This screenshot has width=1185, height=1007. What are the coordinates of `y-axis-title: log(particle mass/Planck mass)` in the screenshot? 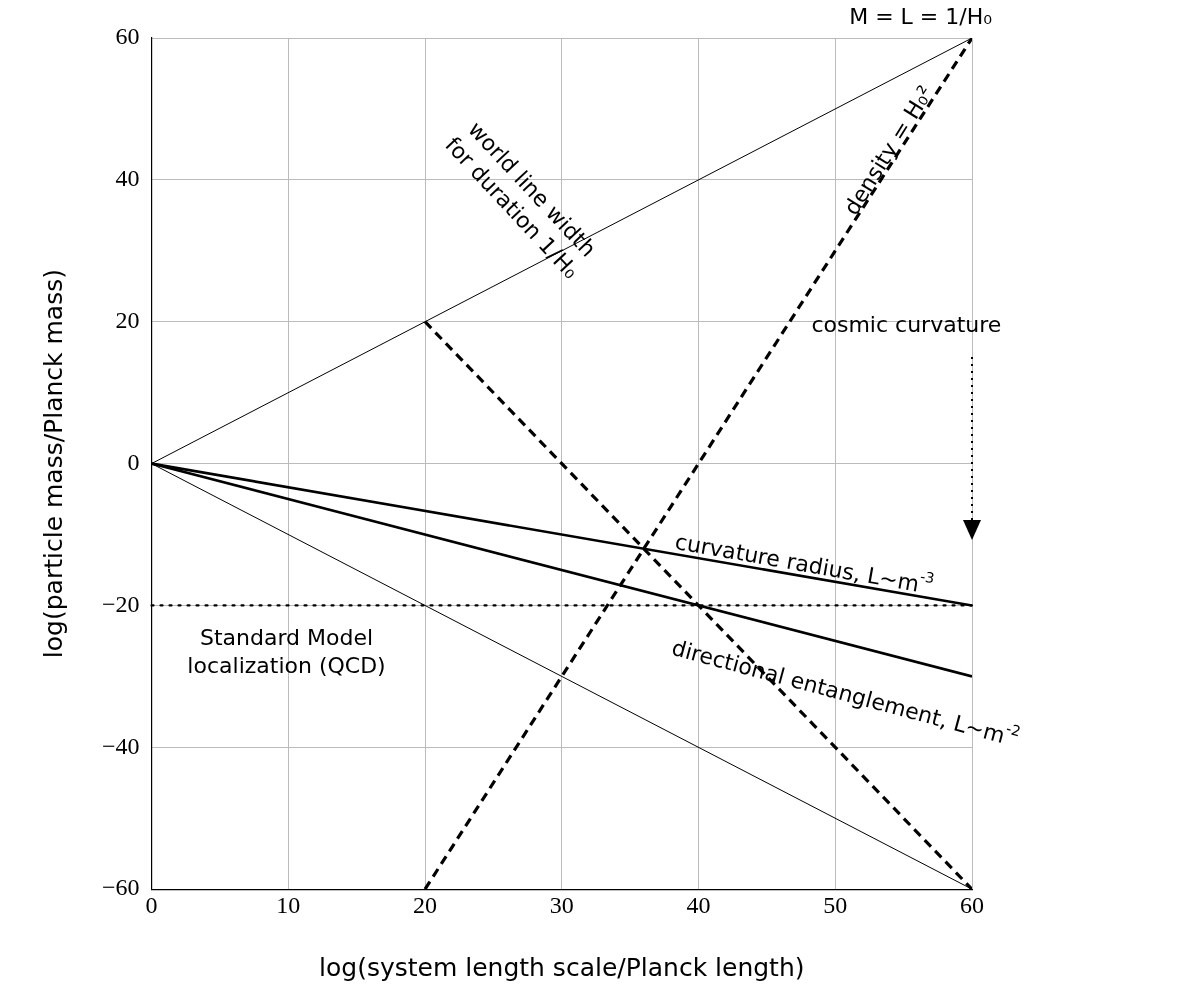 It's located at (53, 464).